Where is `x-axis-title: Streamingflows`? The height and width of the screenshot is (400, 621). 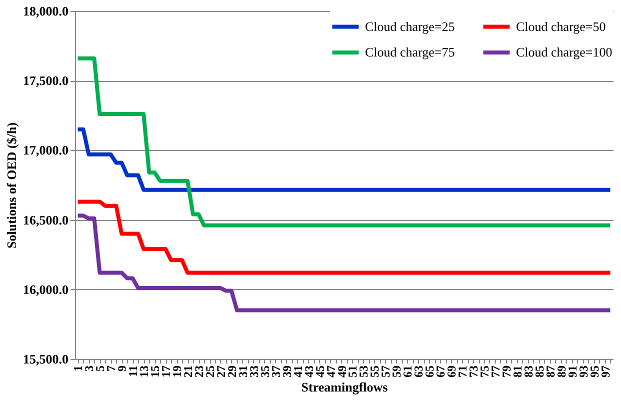
x-axis-title: Streamingflows is located at coordinates (344, 387).